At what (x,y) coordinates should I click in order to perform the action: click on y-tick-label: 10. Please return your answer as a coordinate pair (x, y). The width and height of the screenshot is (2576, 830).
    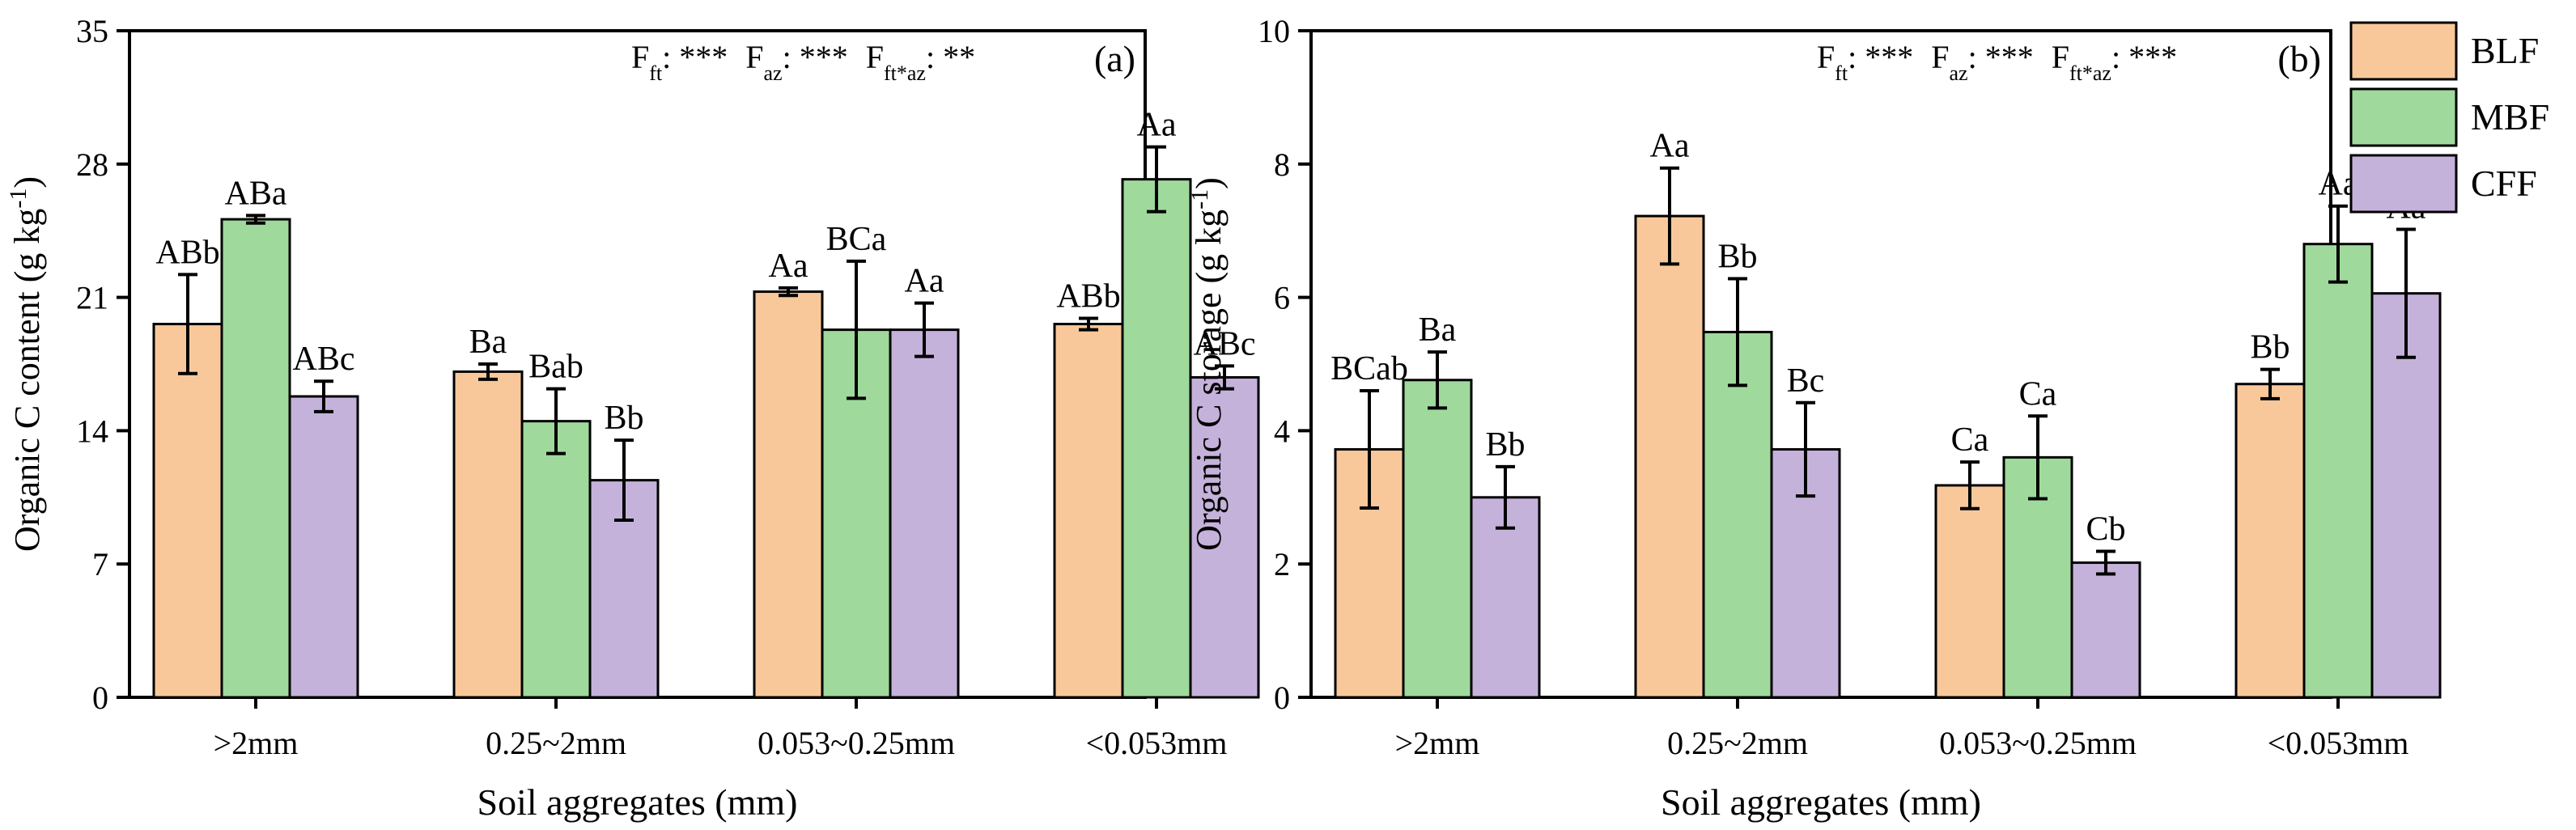
    Looking at the image, I should click on (1274, 31).